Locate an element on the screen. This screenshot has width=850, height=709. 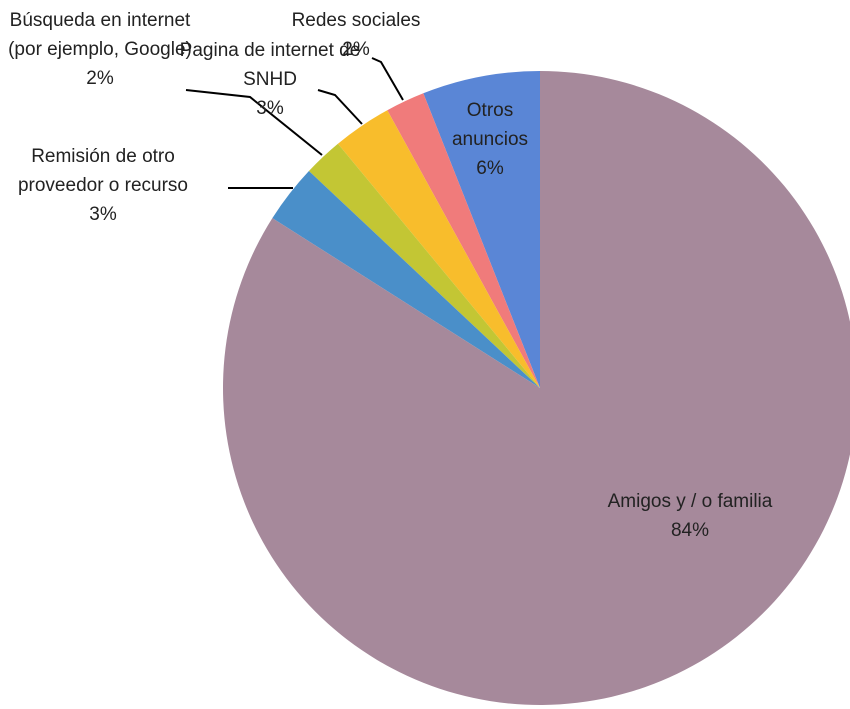
slice-label: Amigos y / o familia 84% is located at coordinates (690, 516).